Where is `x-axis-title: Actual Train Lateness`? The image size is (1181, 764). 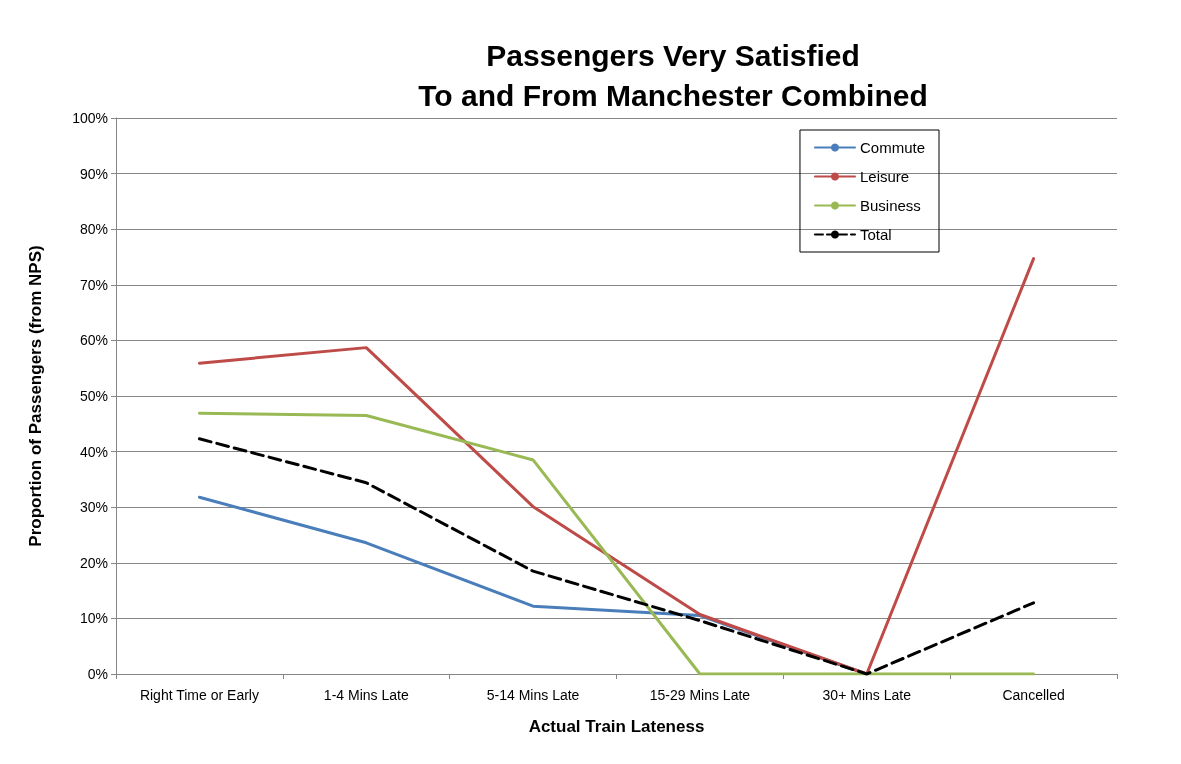 x-axis-title: Actual Train Lateness is located at coordinates (616, 726).